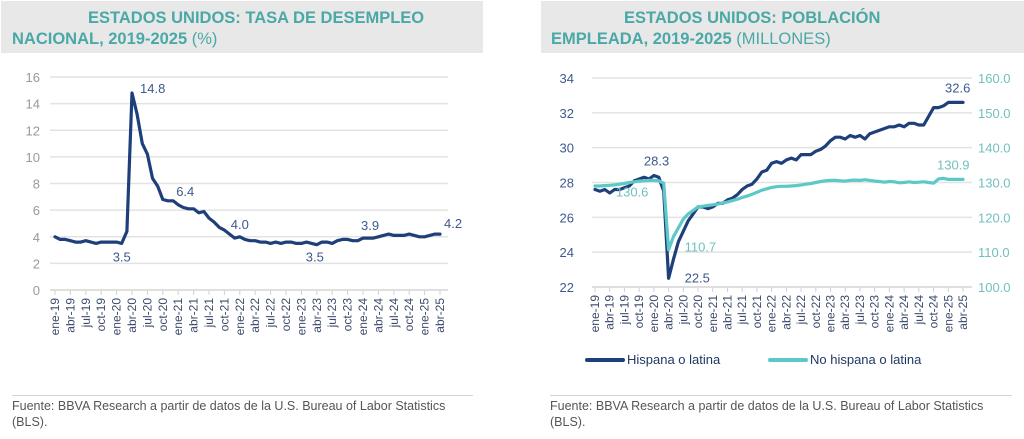 This screenshot has height=439, width=1024. Describe the element at coordinates (567, 113) in the screenshot. I see `y-tick-label: 32` at that location.